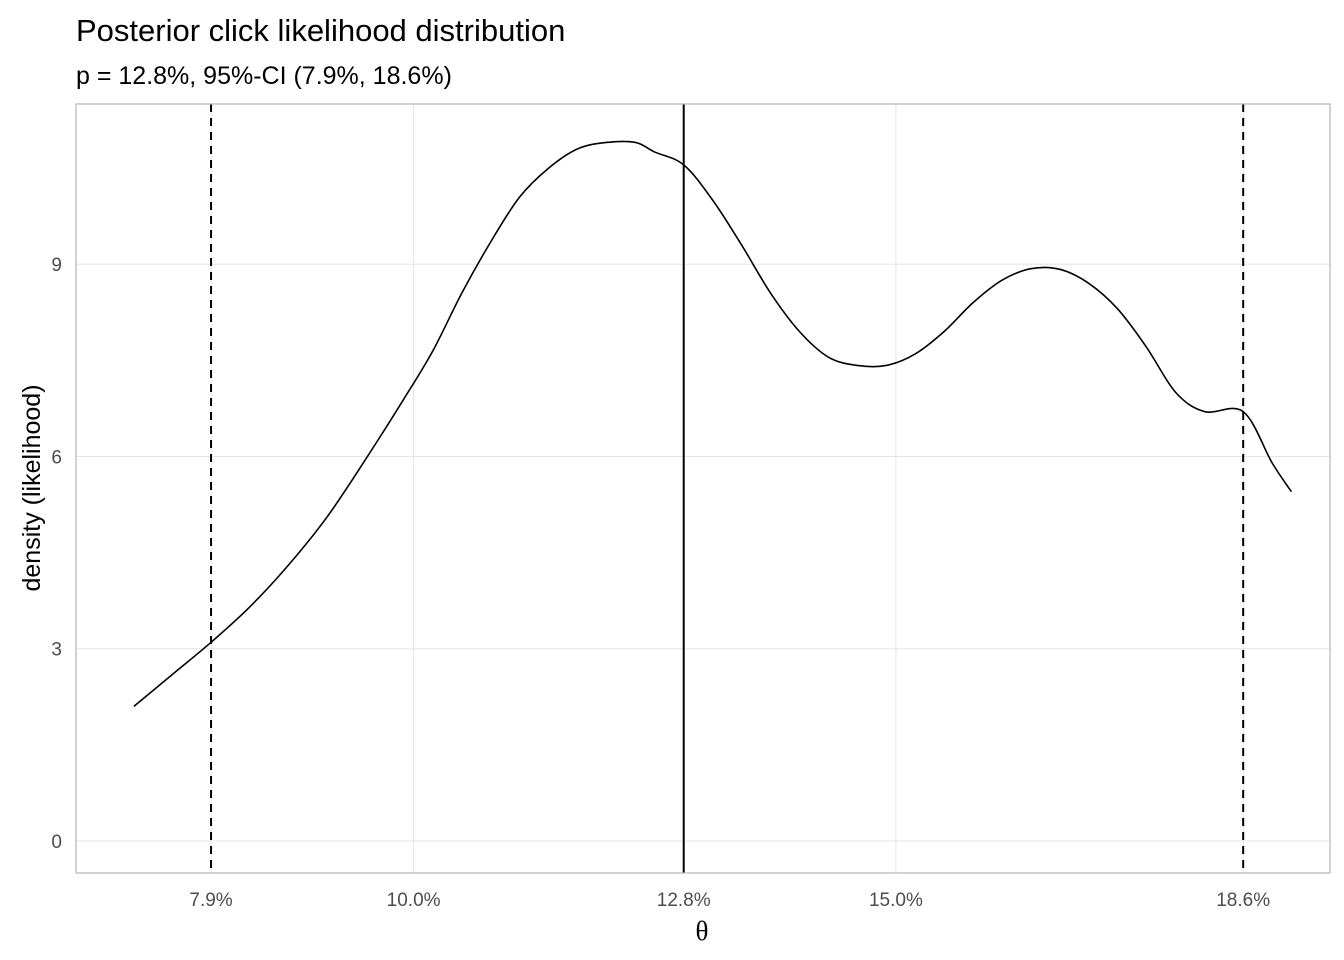 Image resolution: width=1344 pixels, height=960 pixels. What do you see at coordinates (56, 554) in the screenshot?
I see `y-axis-ticks: 0 3 6 9` at bounding box center [56, 554].